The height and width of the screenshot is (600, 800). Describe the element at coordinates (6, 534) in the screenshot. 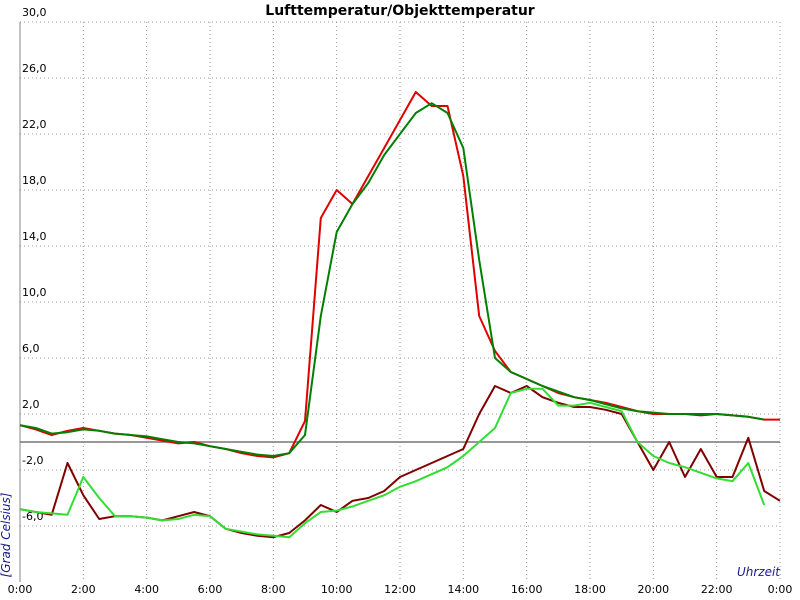

I see `y-axis-label: [Grad Celsius]` at that location.